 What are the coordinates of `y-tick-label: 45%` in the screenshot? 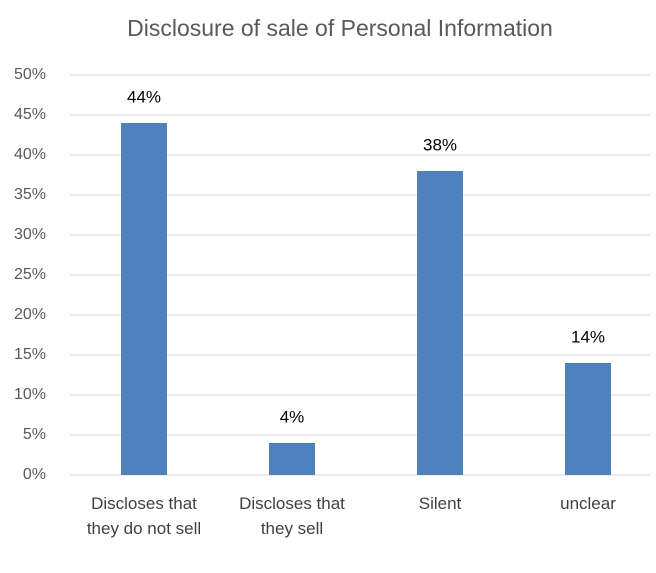 It's located at (30, 114).